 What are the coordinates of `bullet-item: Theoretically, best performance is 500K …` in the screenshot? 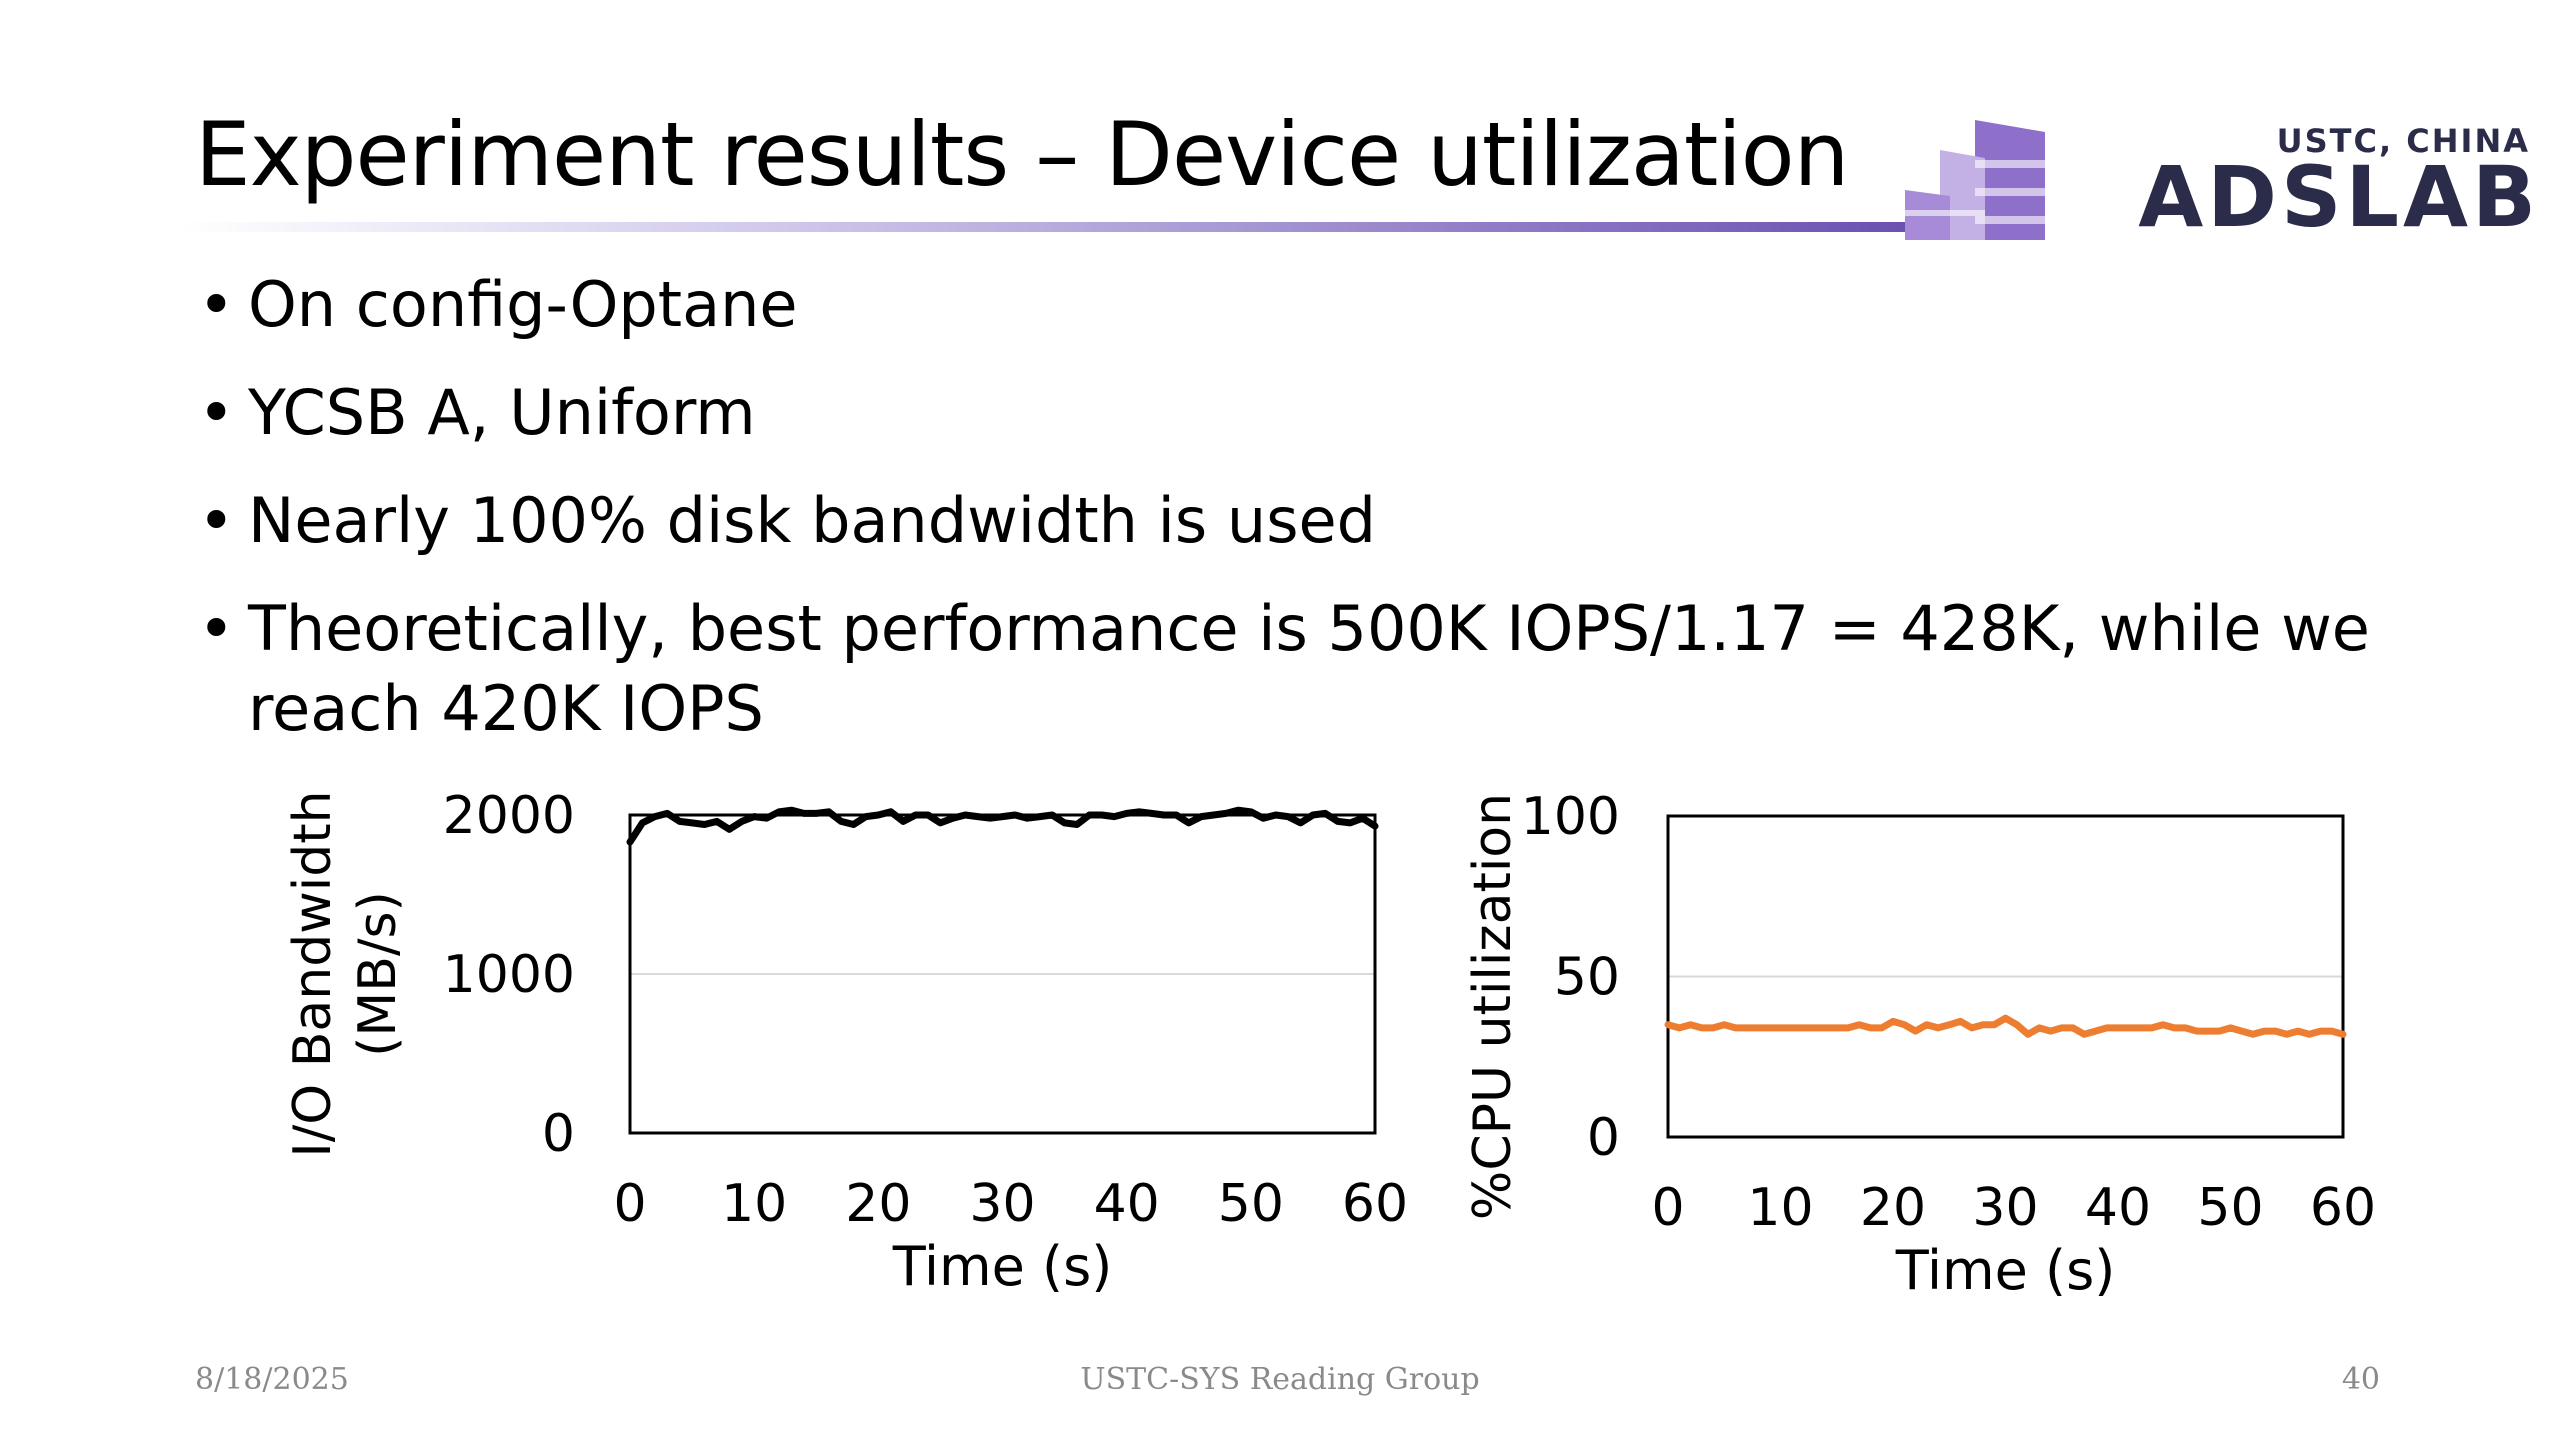 It's located at (1315, 669).